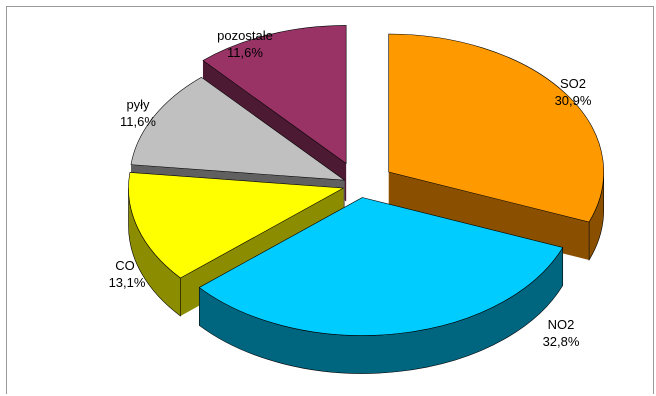 This screenshot has height=396, width=656. Describe the element at coordinates (274, 95) in the screenshot. I see `slice-pozostale` at that location.